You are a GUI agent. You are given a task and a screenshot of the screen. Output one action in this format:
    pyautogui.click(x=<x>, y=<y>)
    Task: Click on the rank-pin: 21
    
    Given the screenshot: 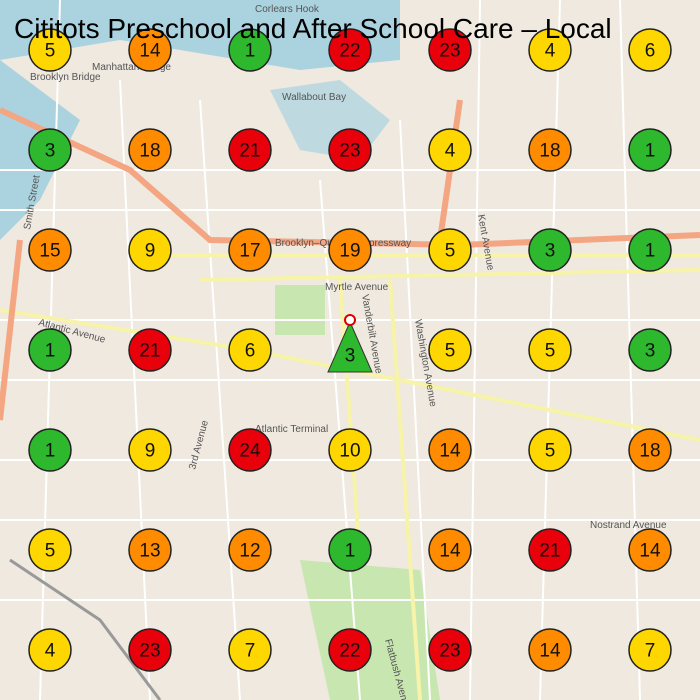 What is the action you would take?
    pyautogui.click(x=250, y=150)
    